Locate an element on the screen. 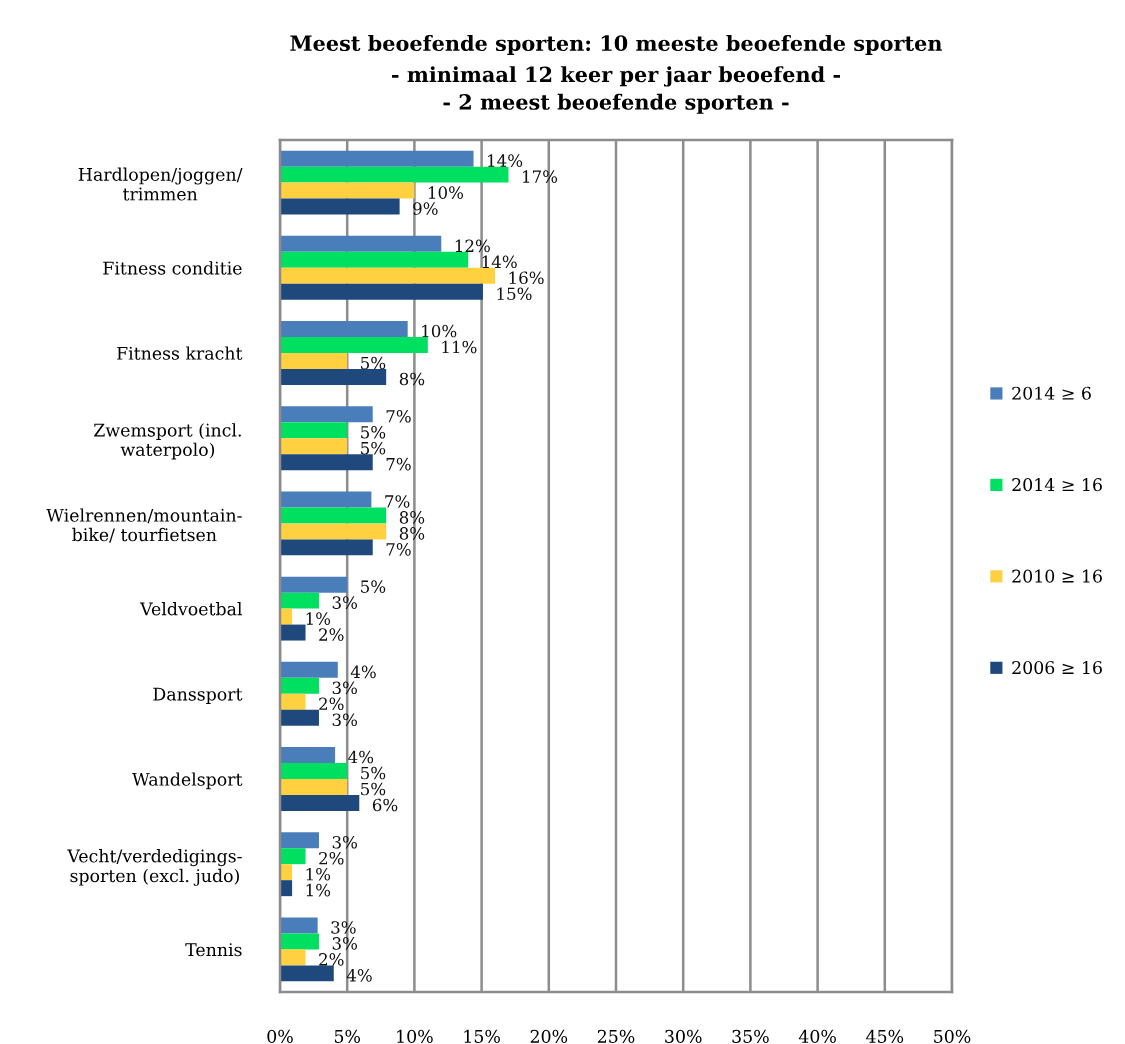 The height and width of the screenshot is (1044, 1125). x-tick-label: 5% is located at coordinates (347, 1036).